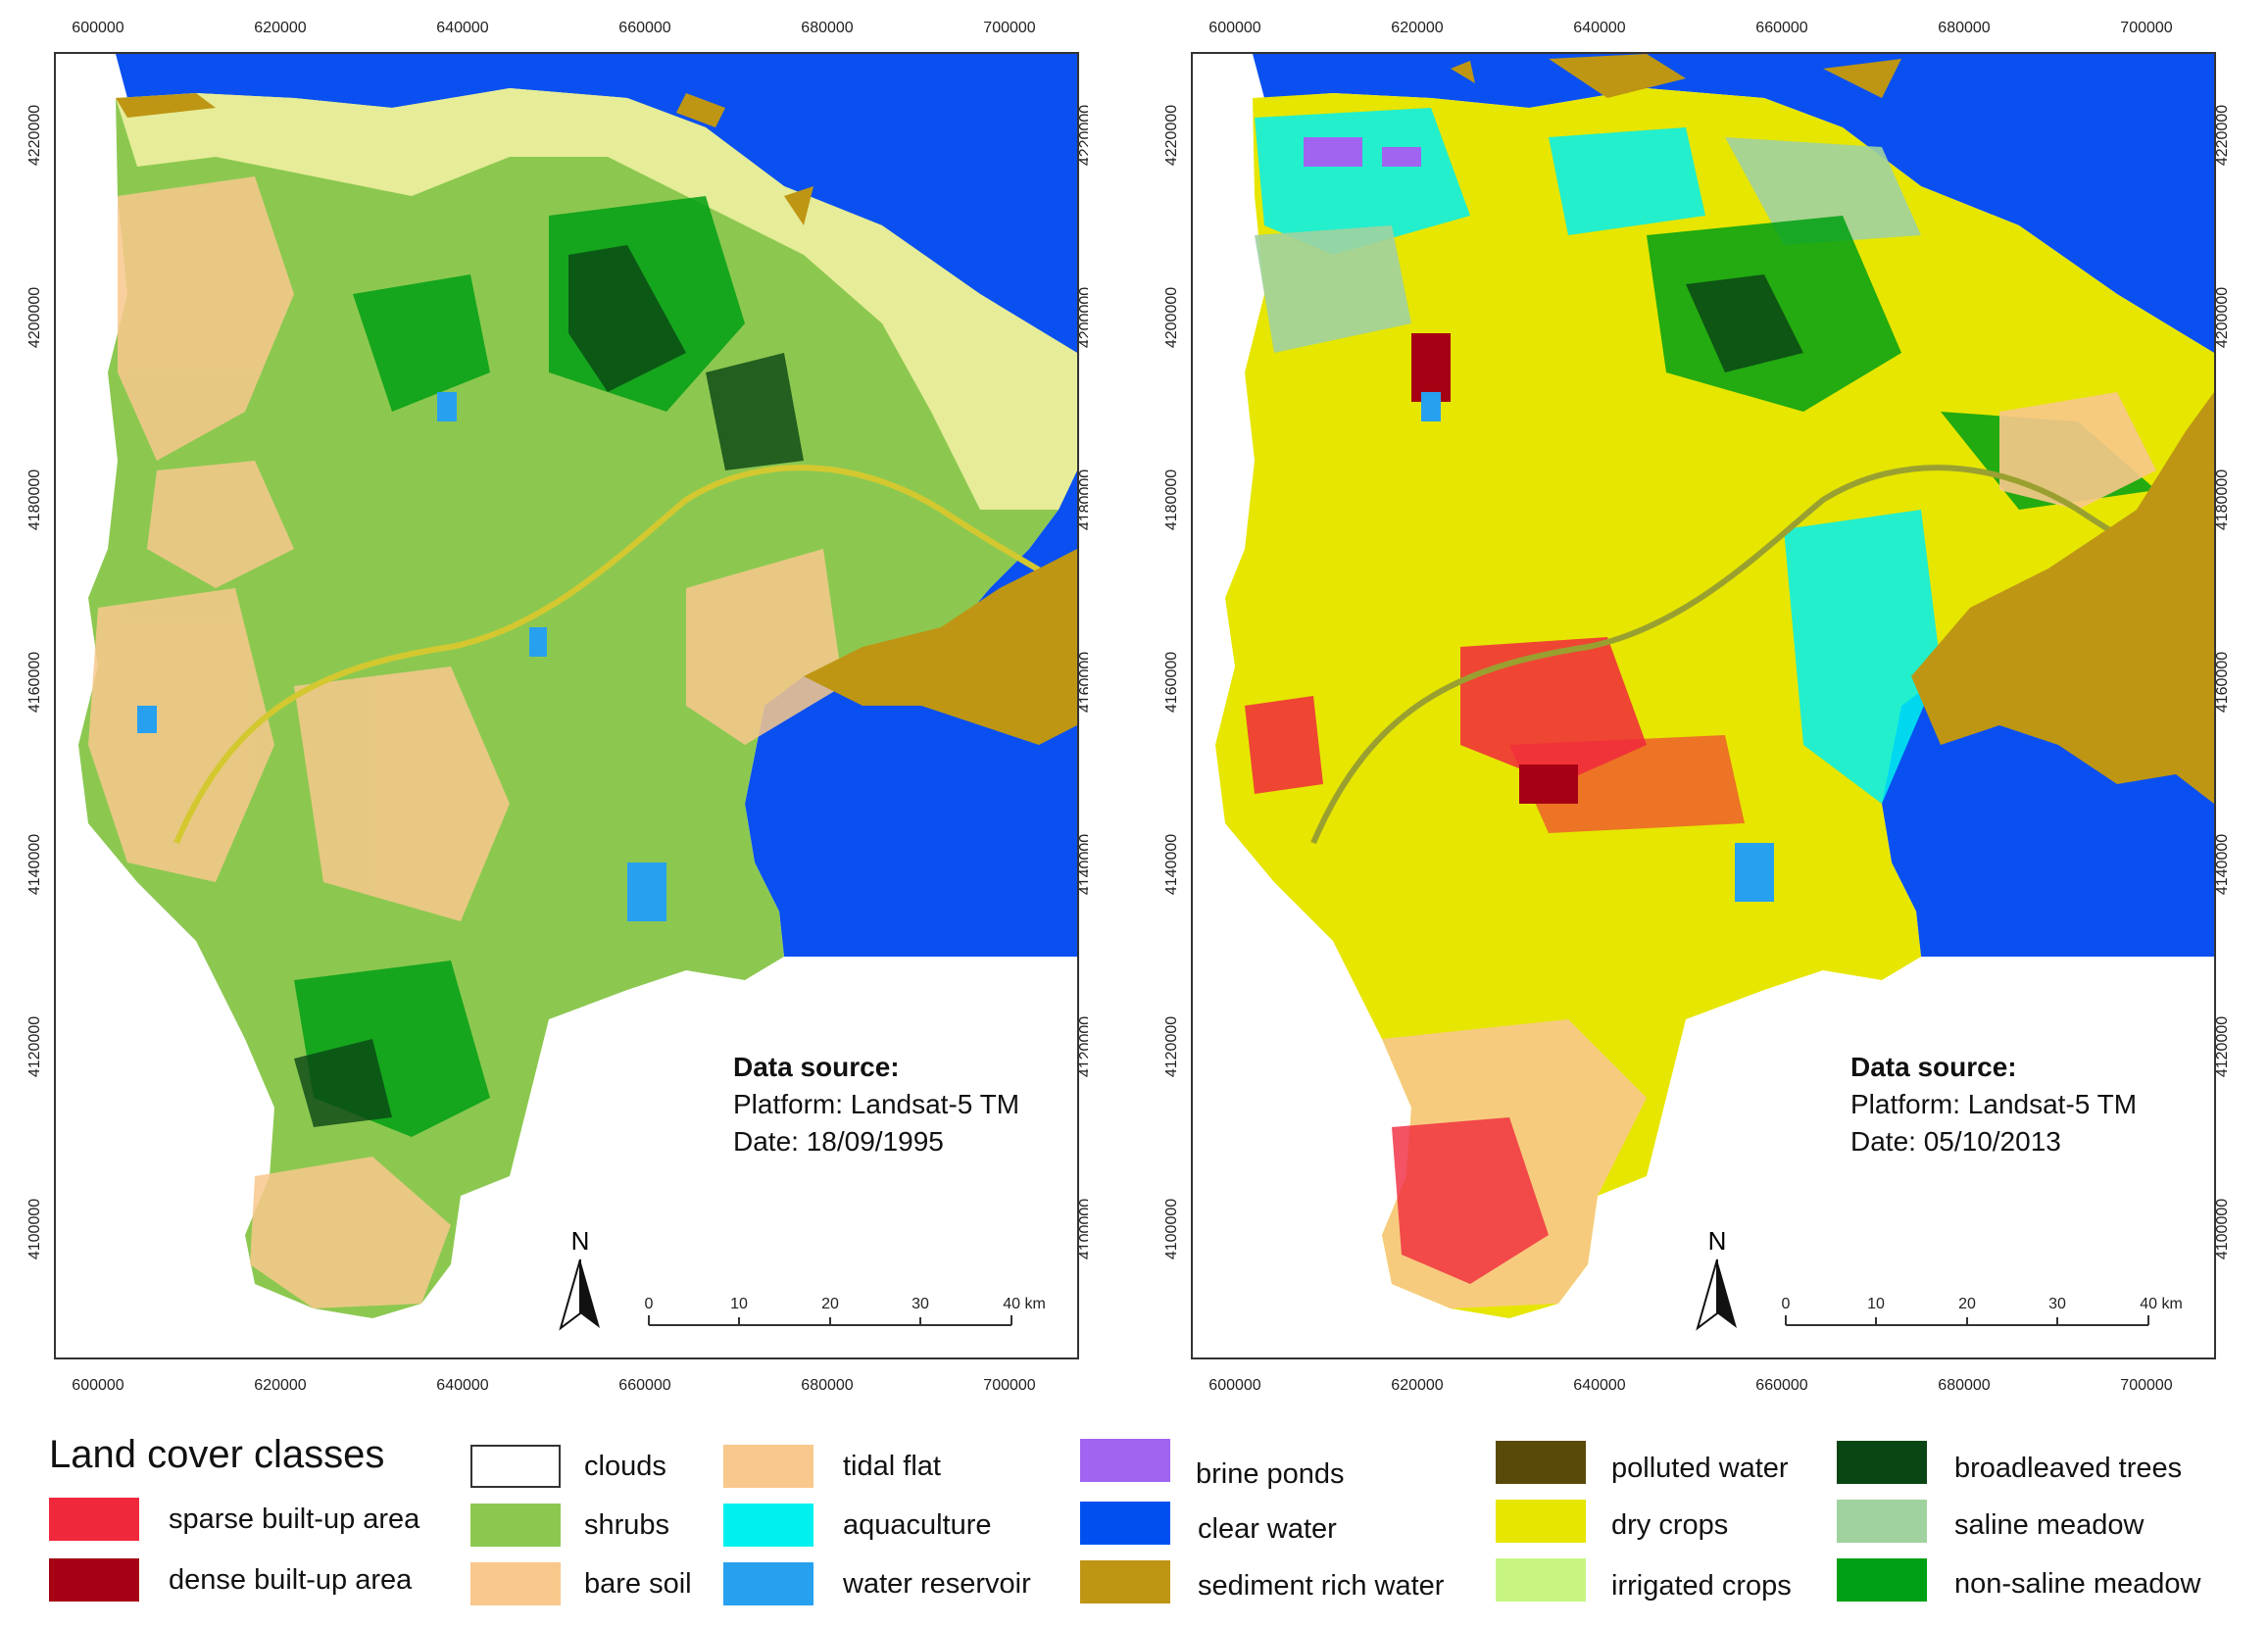  What do you see at coordinates (638, 1584) in the screenshot?
I see `legend-label: bare soil` at bounding box center [638, 1584].